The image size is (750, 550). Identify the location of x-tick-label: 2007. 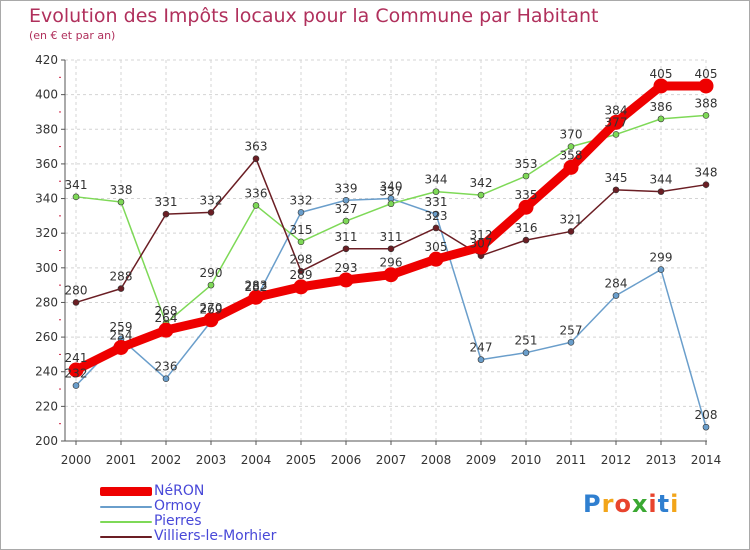
(391, 460).